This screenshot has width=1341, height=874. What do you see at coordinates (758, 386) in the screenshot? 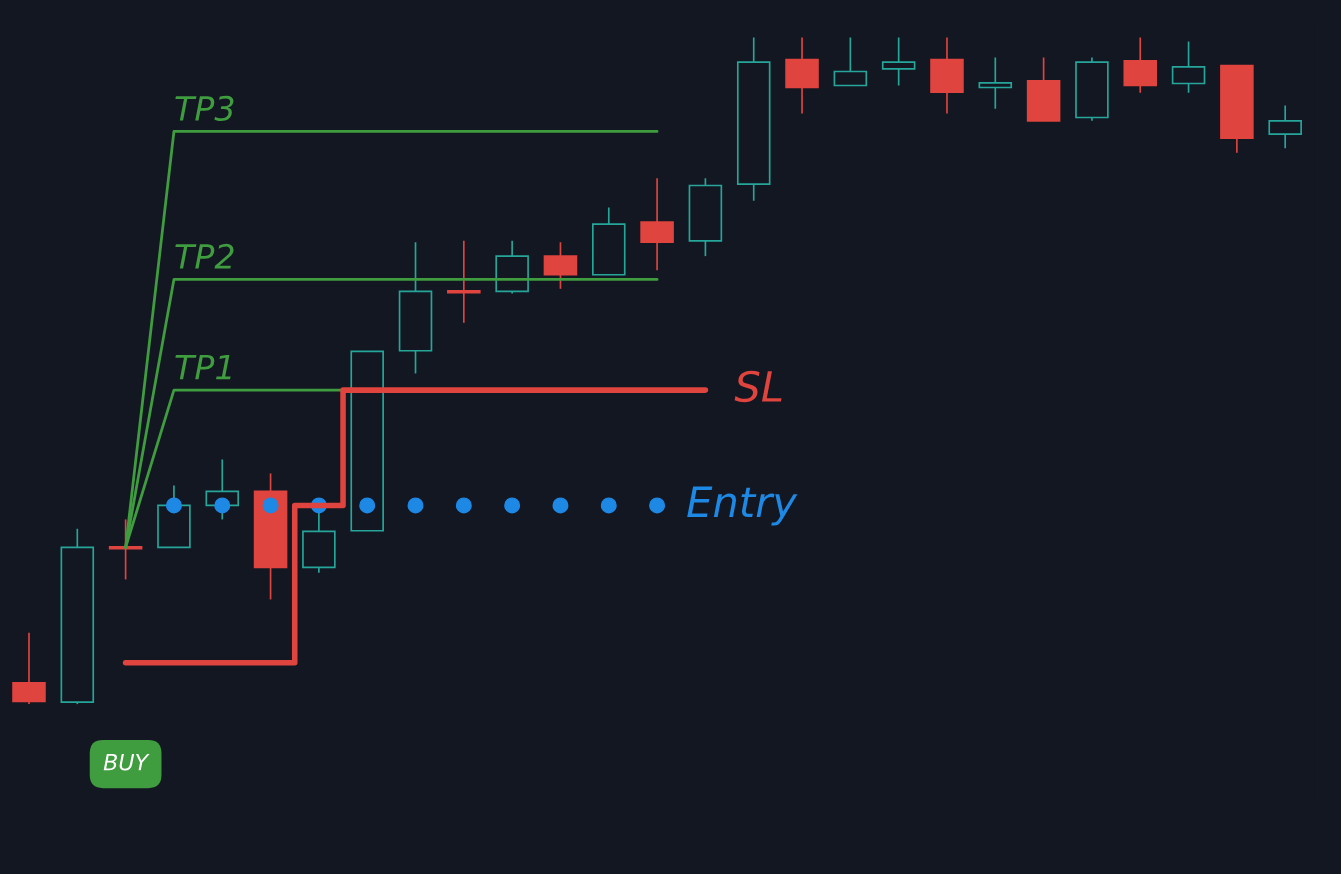
I see `series-label: SL` at bounding box center [758, 386].